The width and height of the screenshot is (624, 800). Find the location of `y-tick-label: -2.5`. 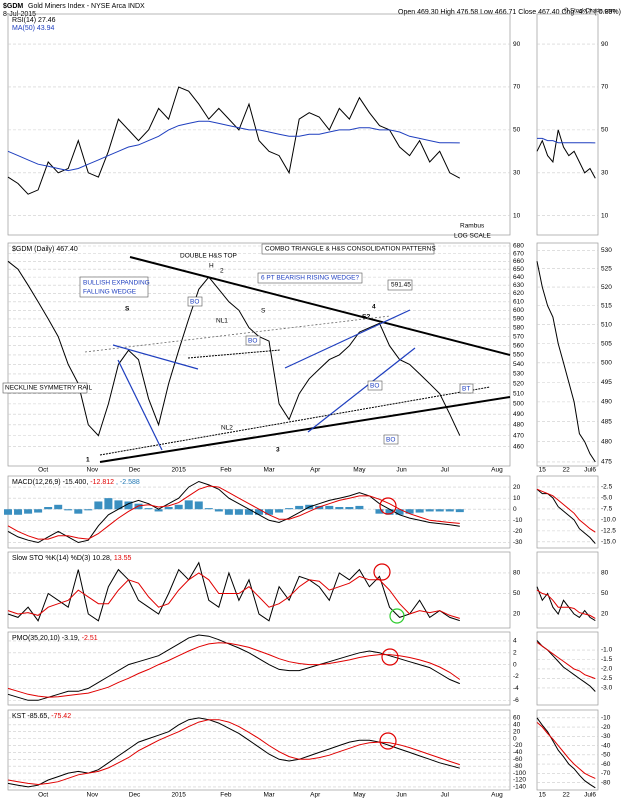

y-tick-label: -2.5 is located at coordinates (607, 678).